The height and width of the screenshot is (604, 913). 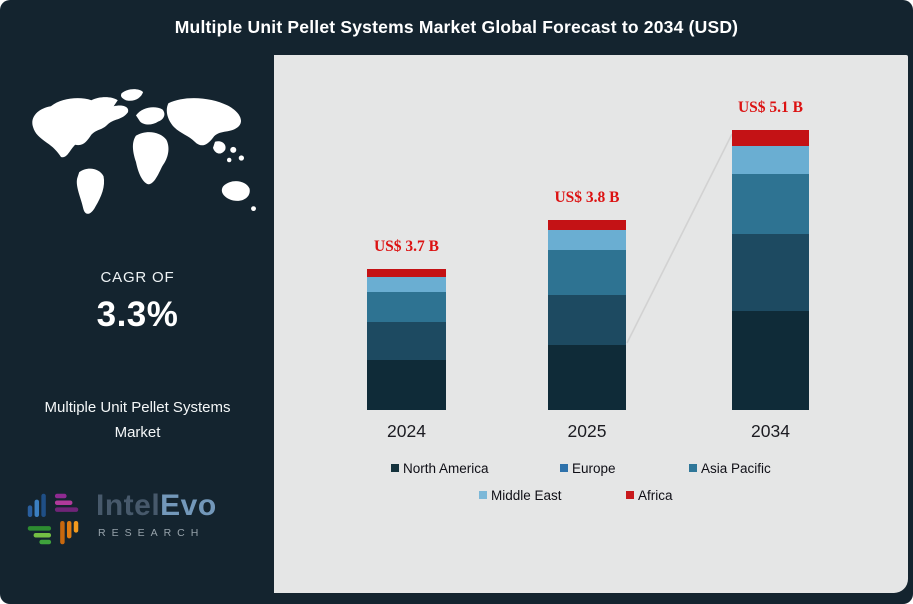 What do you see at coordinates (128, 505) in the screenshot?
I see `logo-wordmark-intel: Intel` at bounding box center [128, 505].